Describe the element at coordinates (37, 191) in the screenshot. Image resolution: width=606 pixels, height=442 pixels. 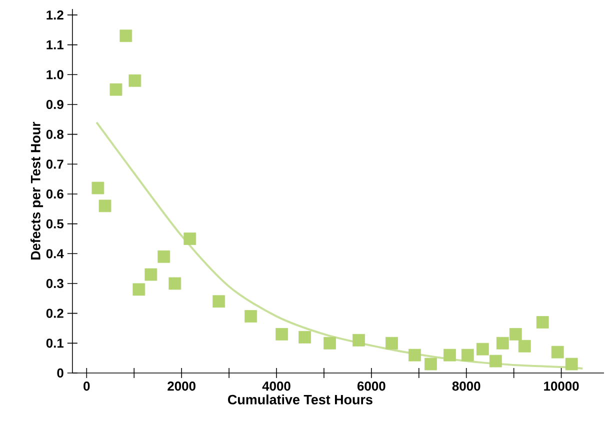
I see `y-axis-title: Defects per Test Hour` at that location.